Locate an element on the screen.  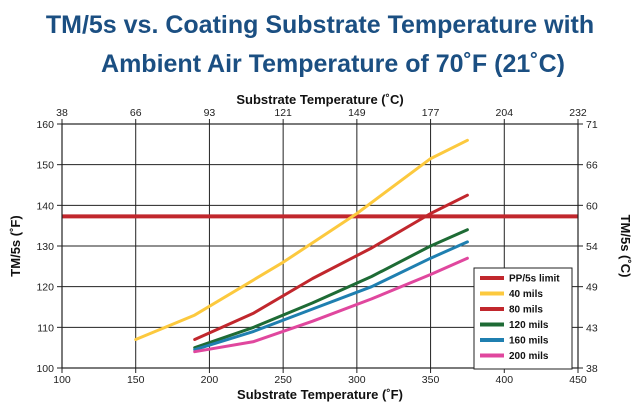
x2-tick-label: 177 is located at coordinates (431, 113).